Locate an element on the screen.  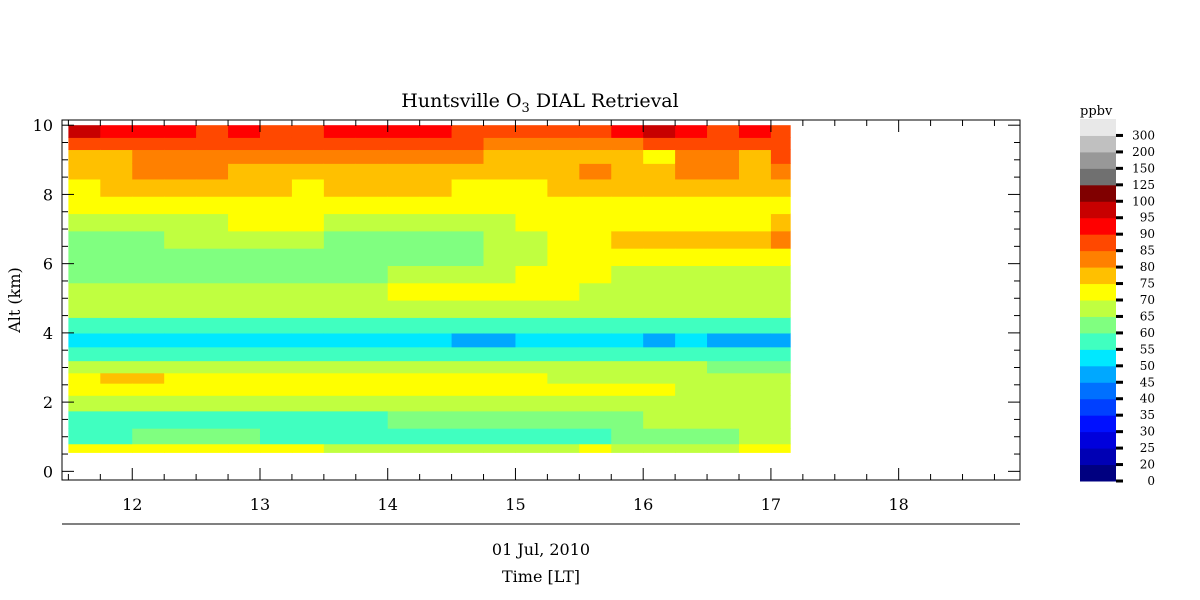
chart-title-subscript: 3 is located at coordinates (526, 108).